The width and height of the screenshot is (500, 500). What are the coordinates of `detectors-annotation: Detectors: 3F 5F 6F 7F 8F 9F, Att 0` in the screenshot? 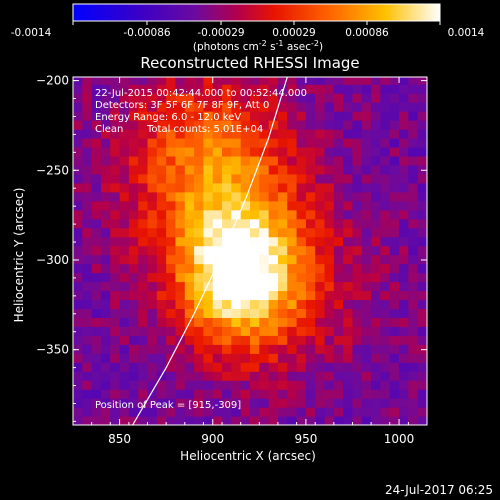 It's located at (182, 105).